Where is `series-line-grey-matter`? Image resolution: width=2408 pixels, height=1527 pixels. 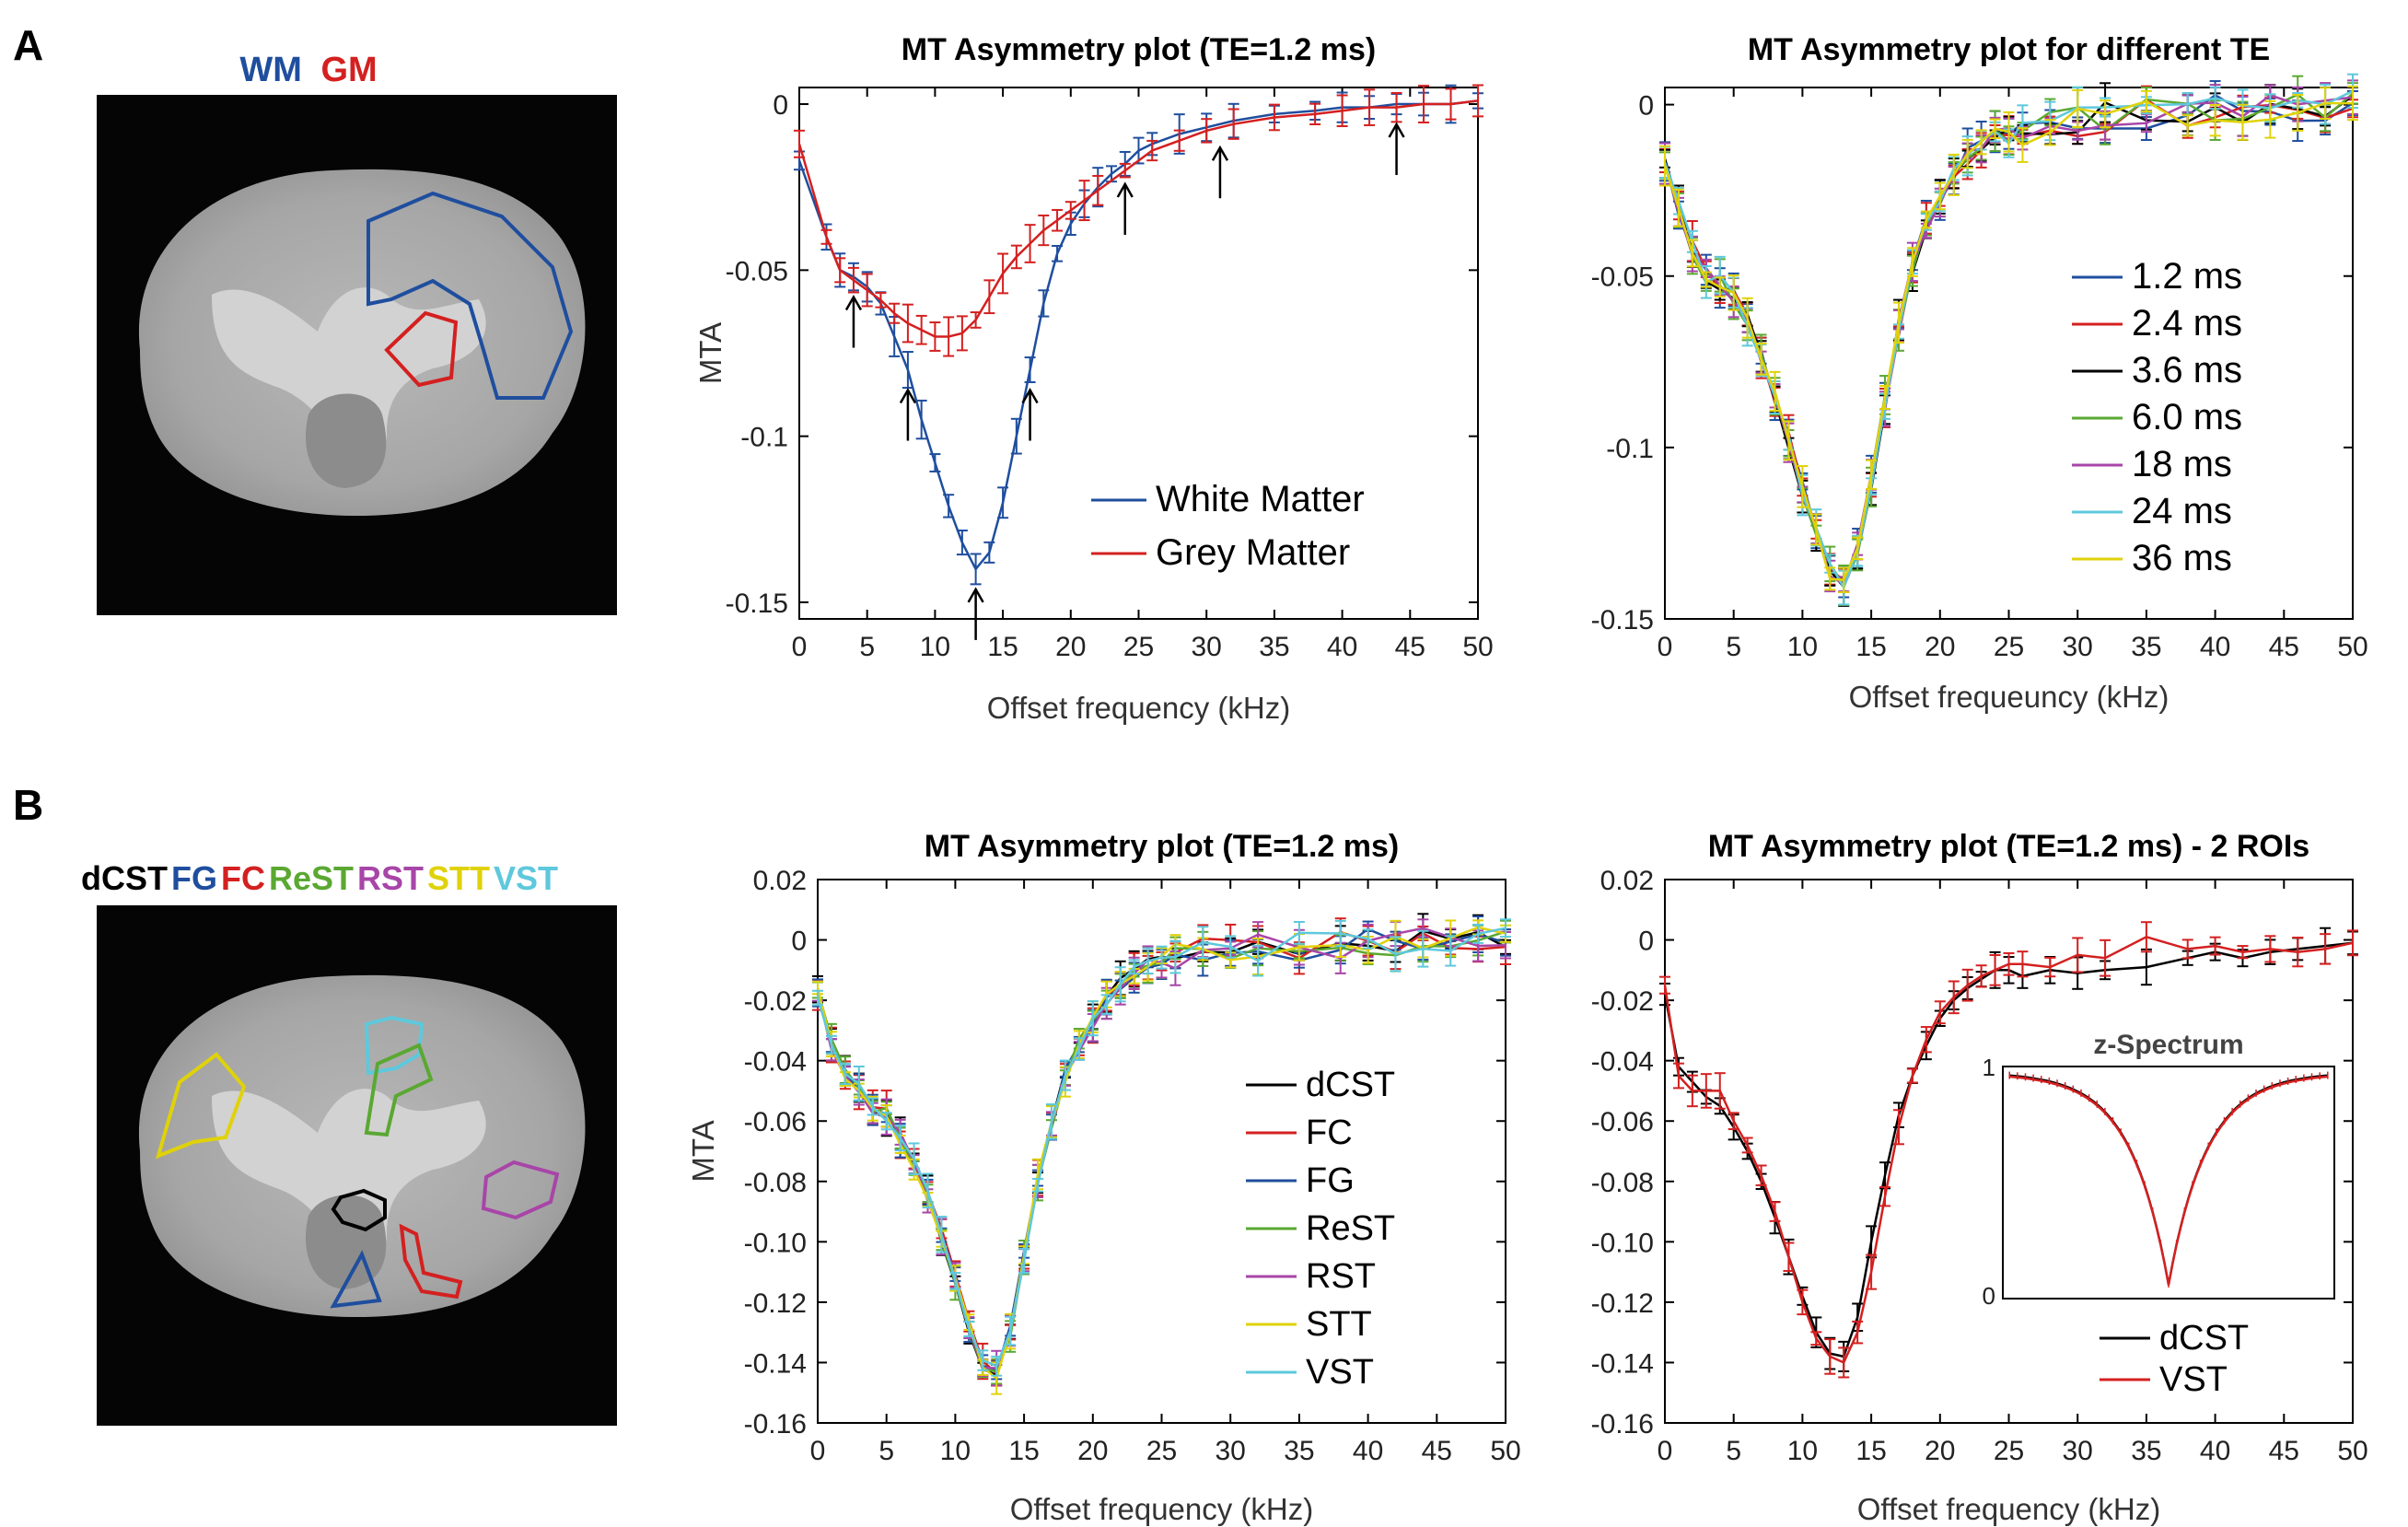 series-line-grey-matter is located at coordinates (1138, 218).